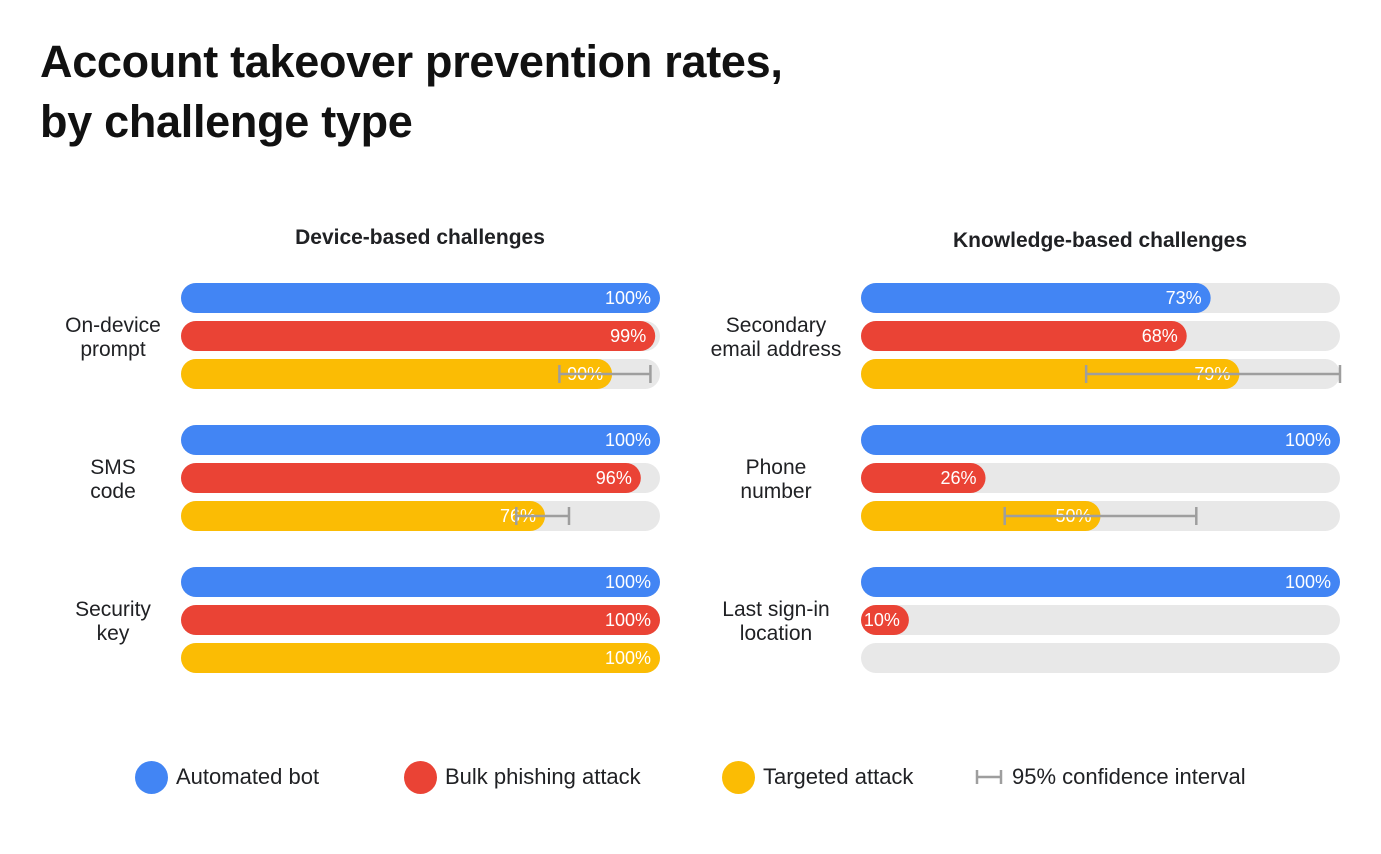 Image resolution: width=1381 pixels, height=854 pixels. I want to click on category-label: Last sign-in, so click(775, 609).